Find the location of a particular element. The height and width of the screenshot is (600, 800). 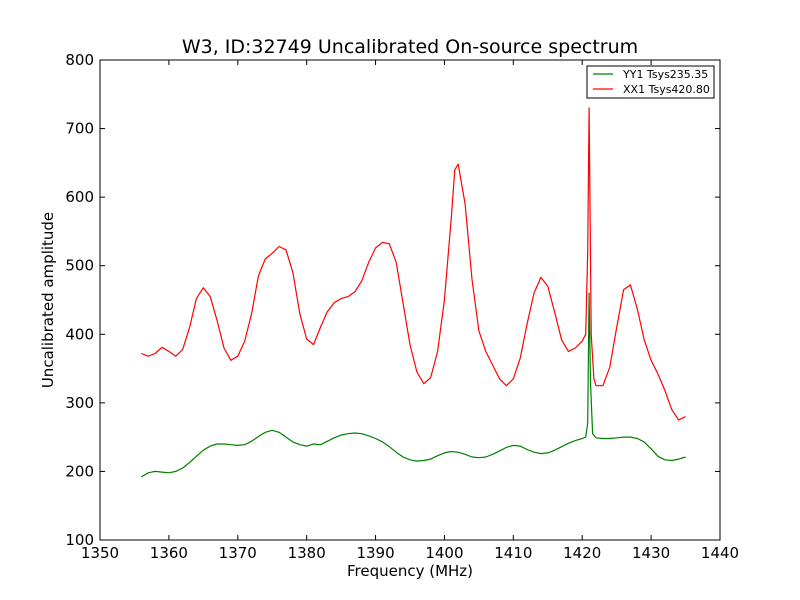

y-tick-label: 400 is located at coordinates (79, 334).